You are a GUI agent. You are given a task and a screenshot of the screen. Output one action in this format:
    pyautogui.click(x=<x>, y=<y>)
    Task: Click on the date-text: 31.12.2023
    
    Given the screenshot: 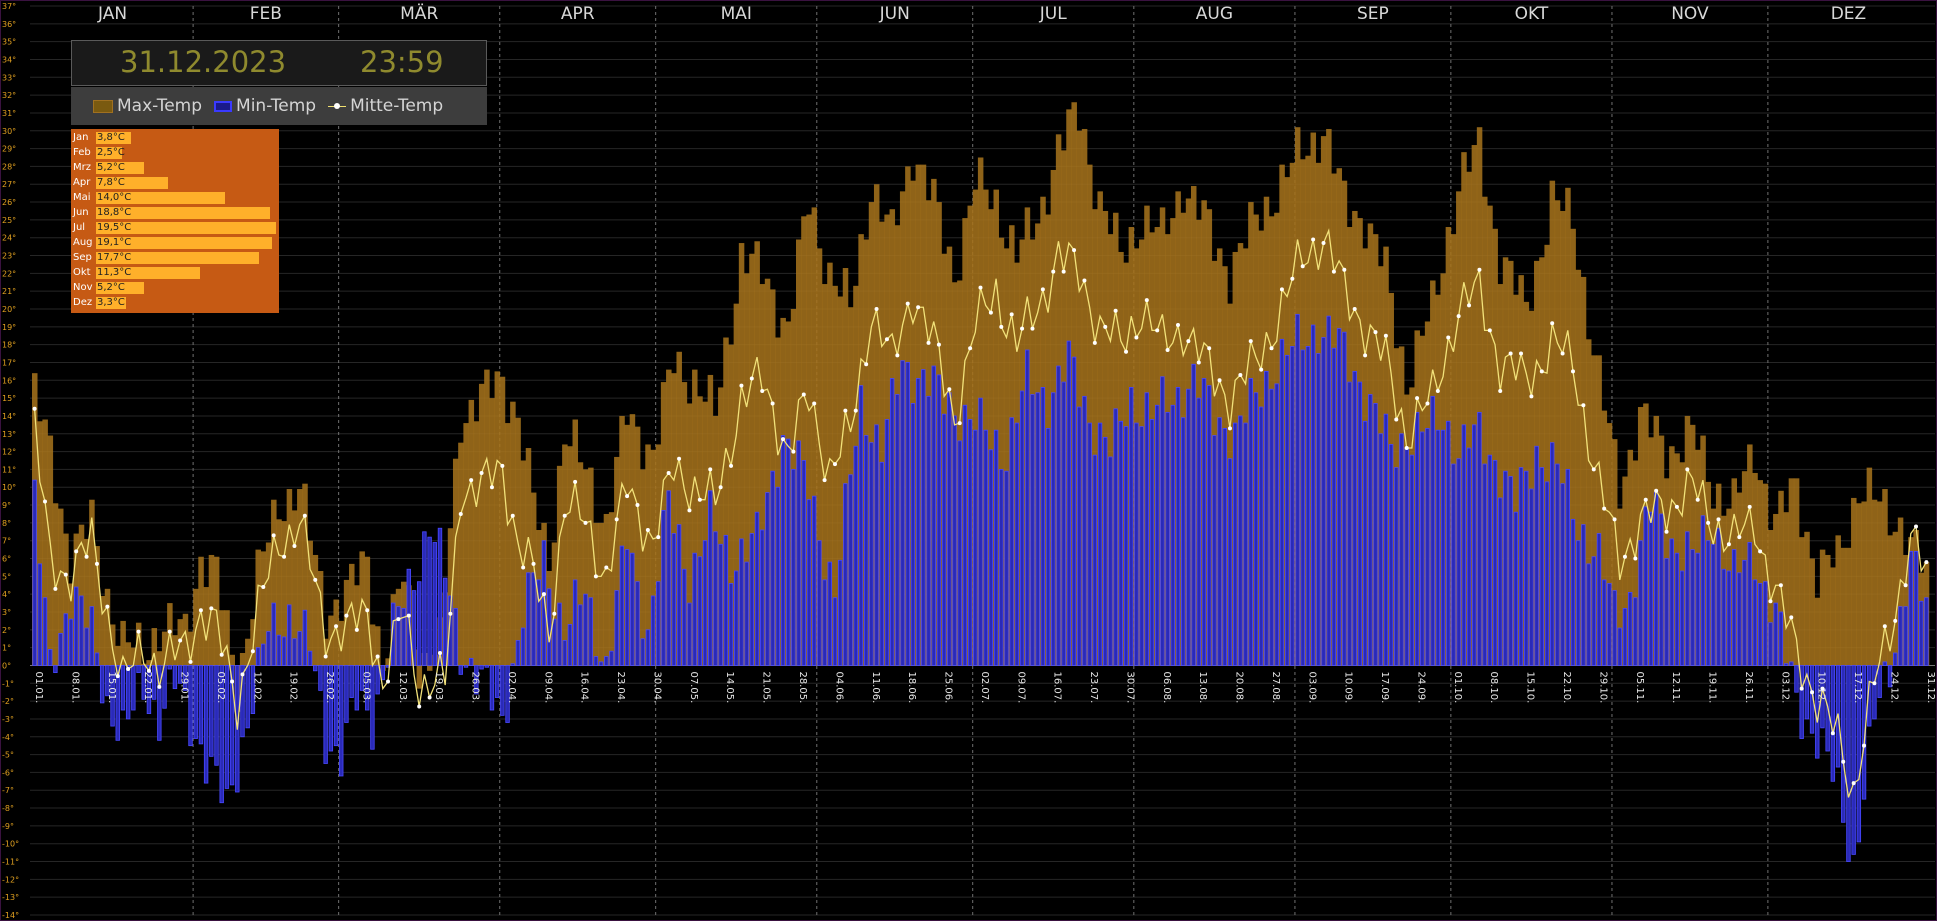 What is the action you would take?
    pyautogui.click(x=203, y=62)
    